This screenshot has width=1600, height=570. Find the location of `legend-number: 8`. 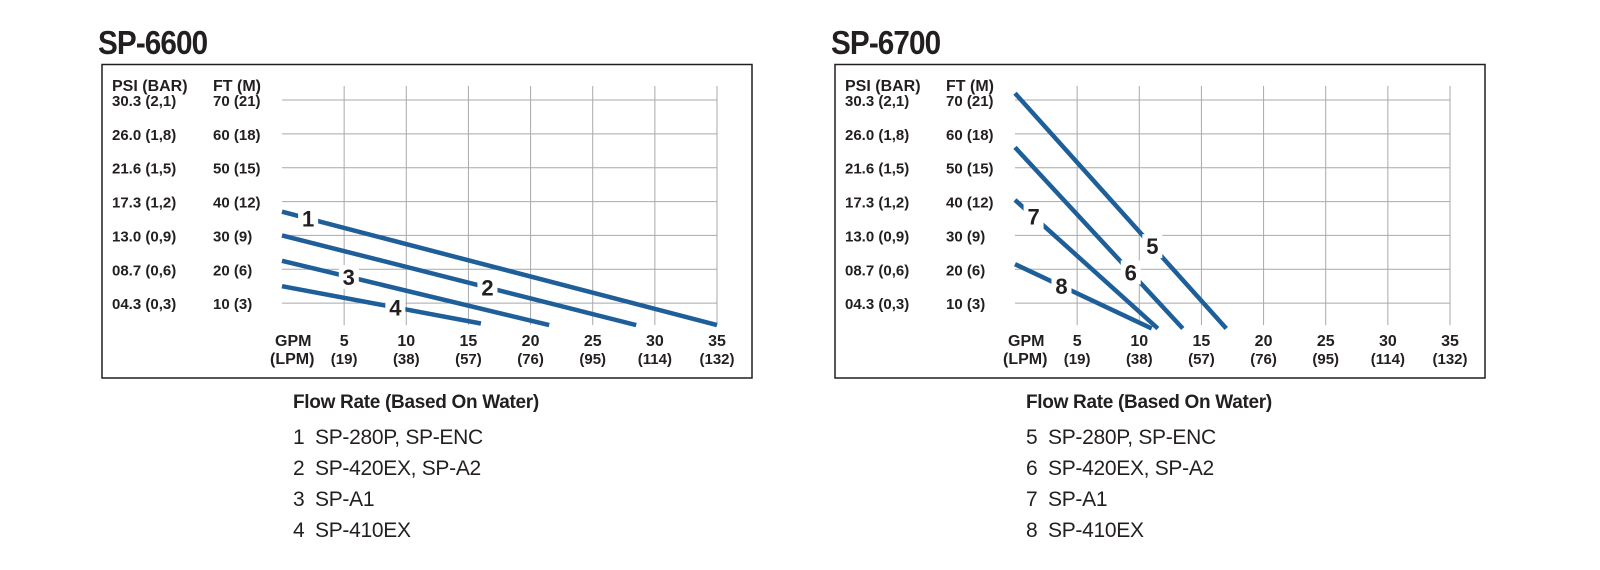

legend-number: 8 is located at coordinates (1032, 530).